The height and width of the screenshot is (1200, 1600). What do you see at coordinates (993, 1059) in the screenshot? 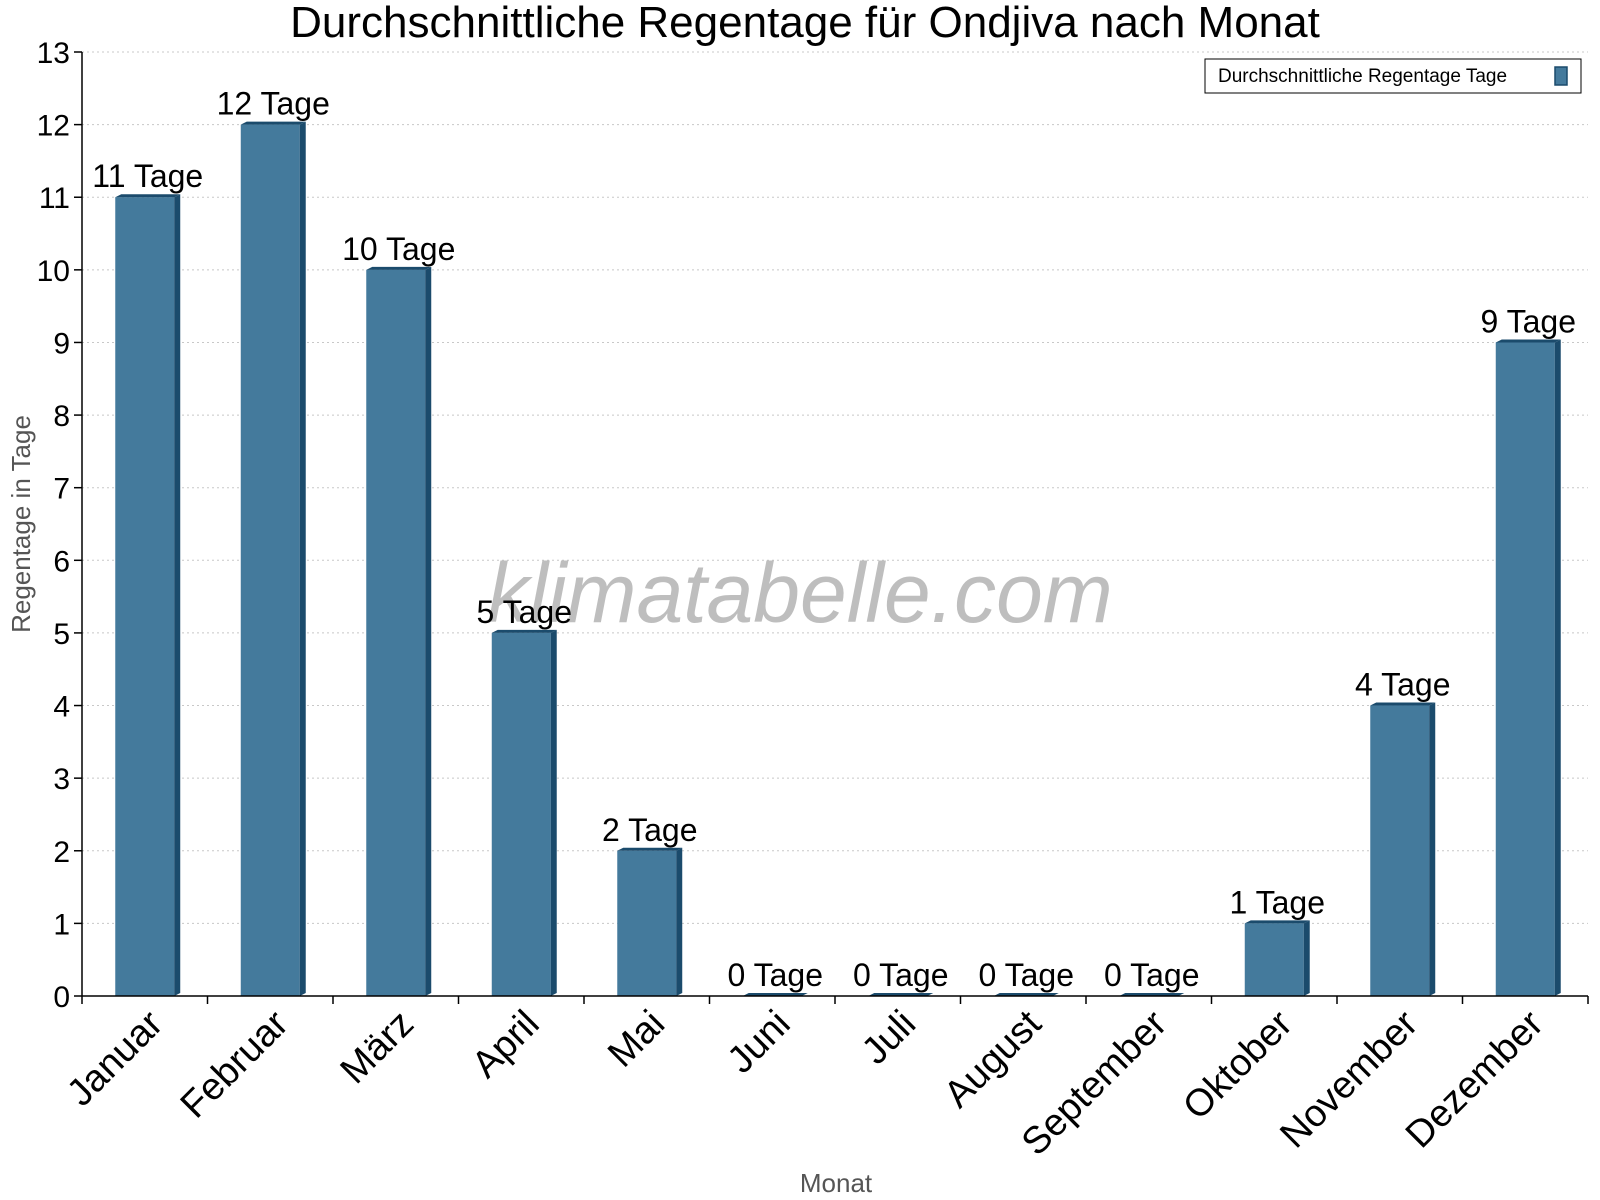
I see `x-tick-label: August` at bounding box center [993, 1059].